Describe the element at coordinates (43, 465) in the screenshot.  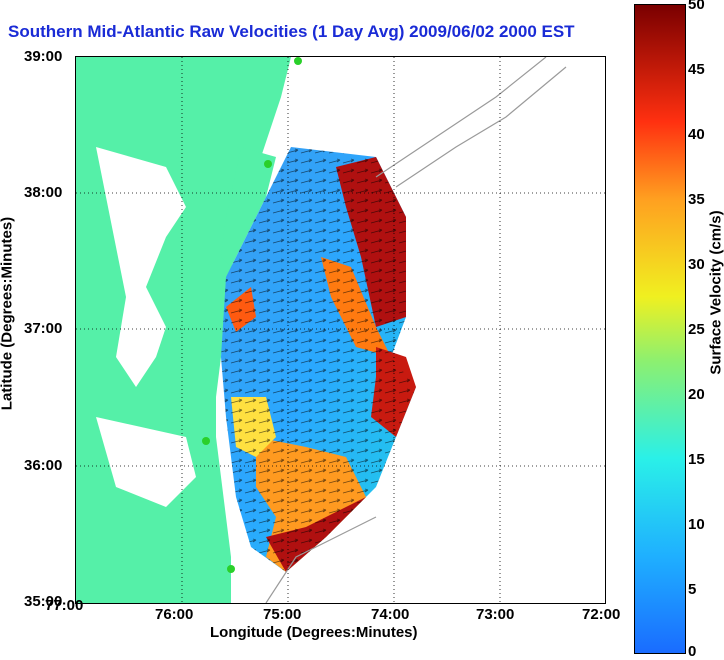
I see `y-tick: 36:00` at that location.